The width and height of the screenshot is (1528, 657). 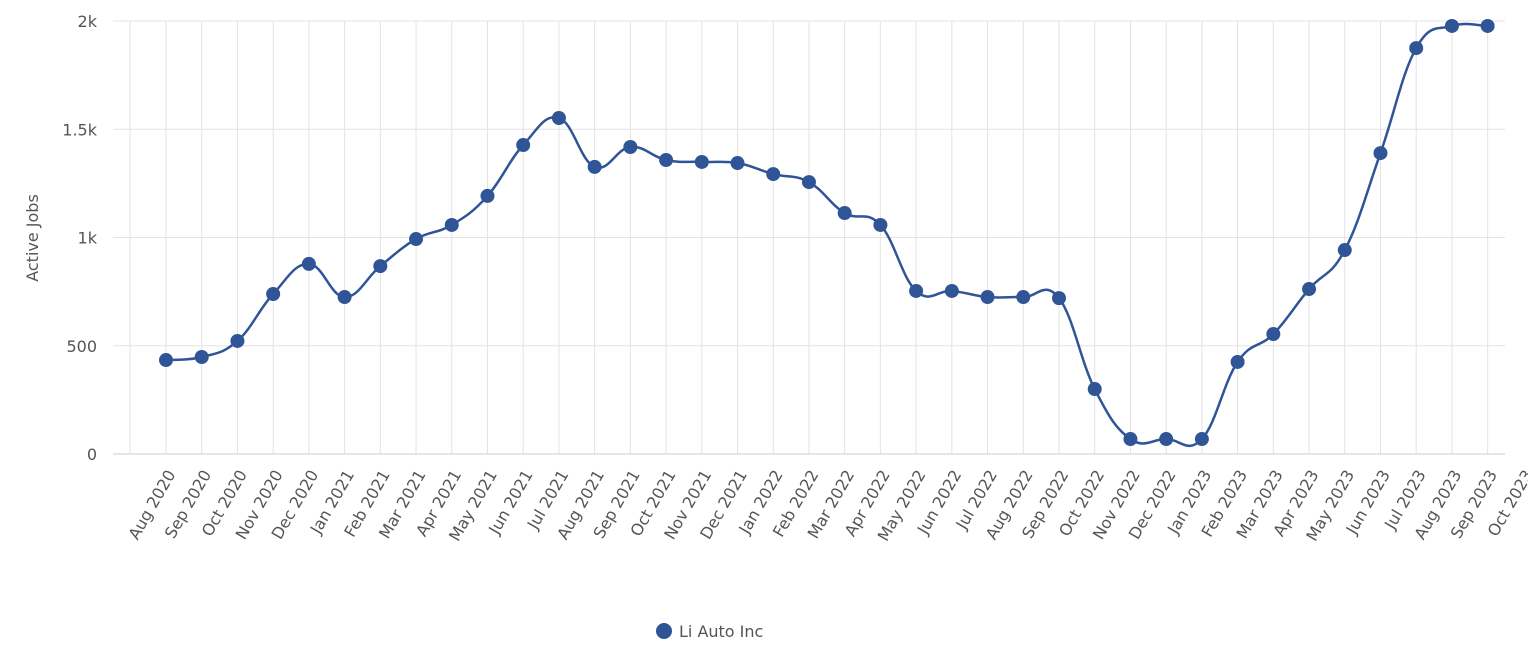 I want to click on y-tick-label: 500, so click(x=81, y=346).